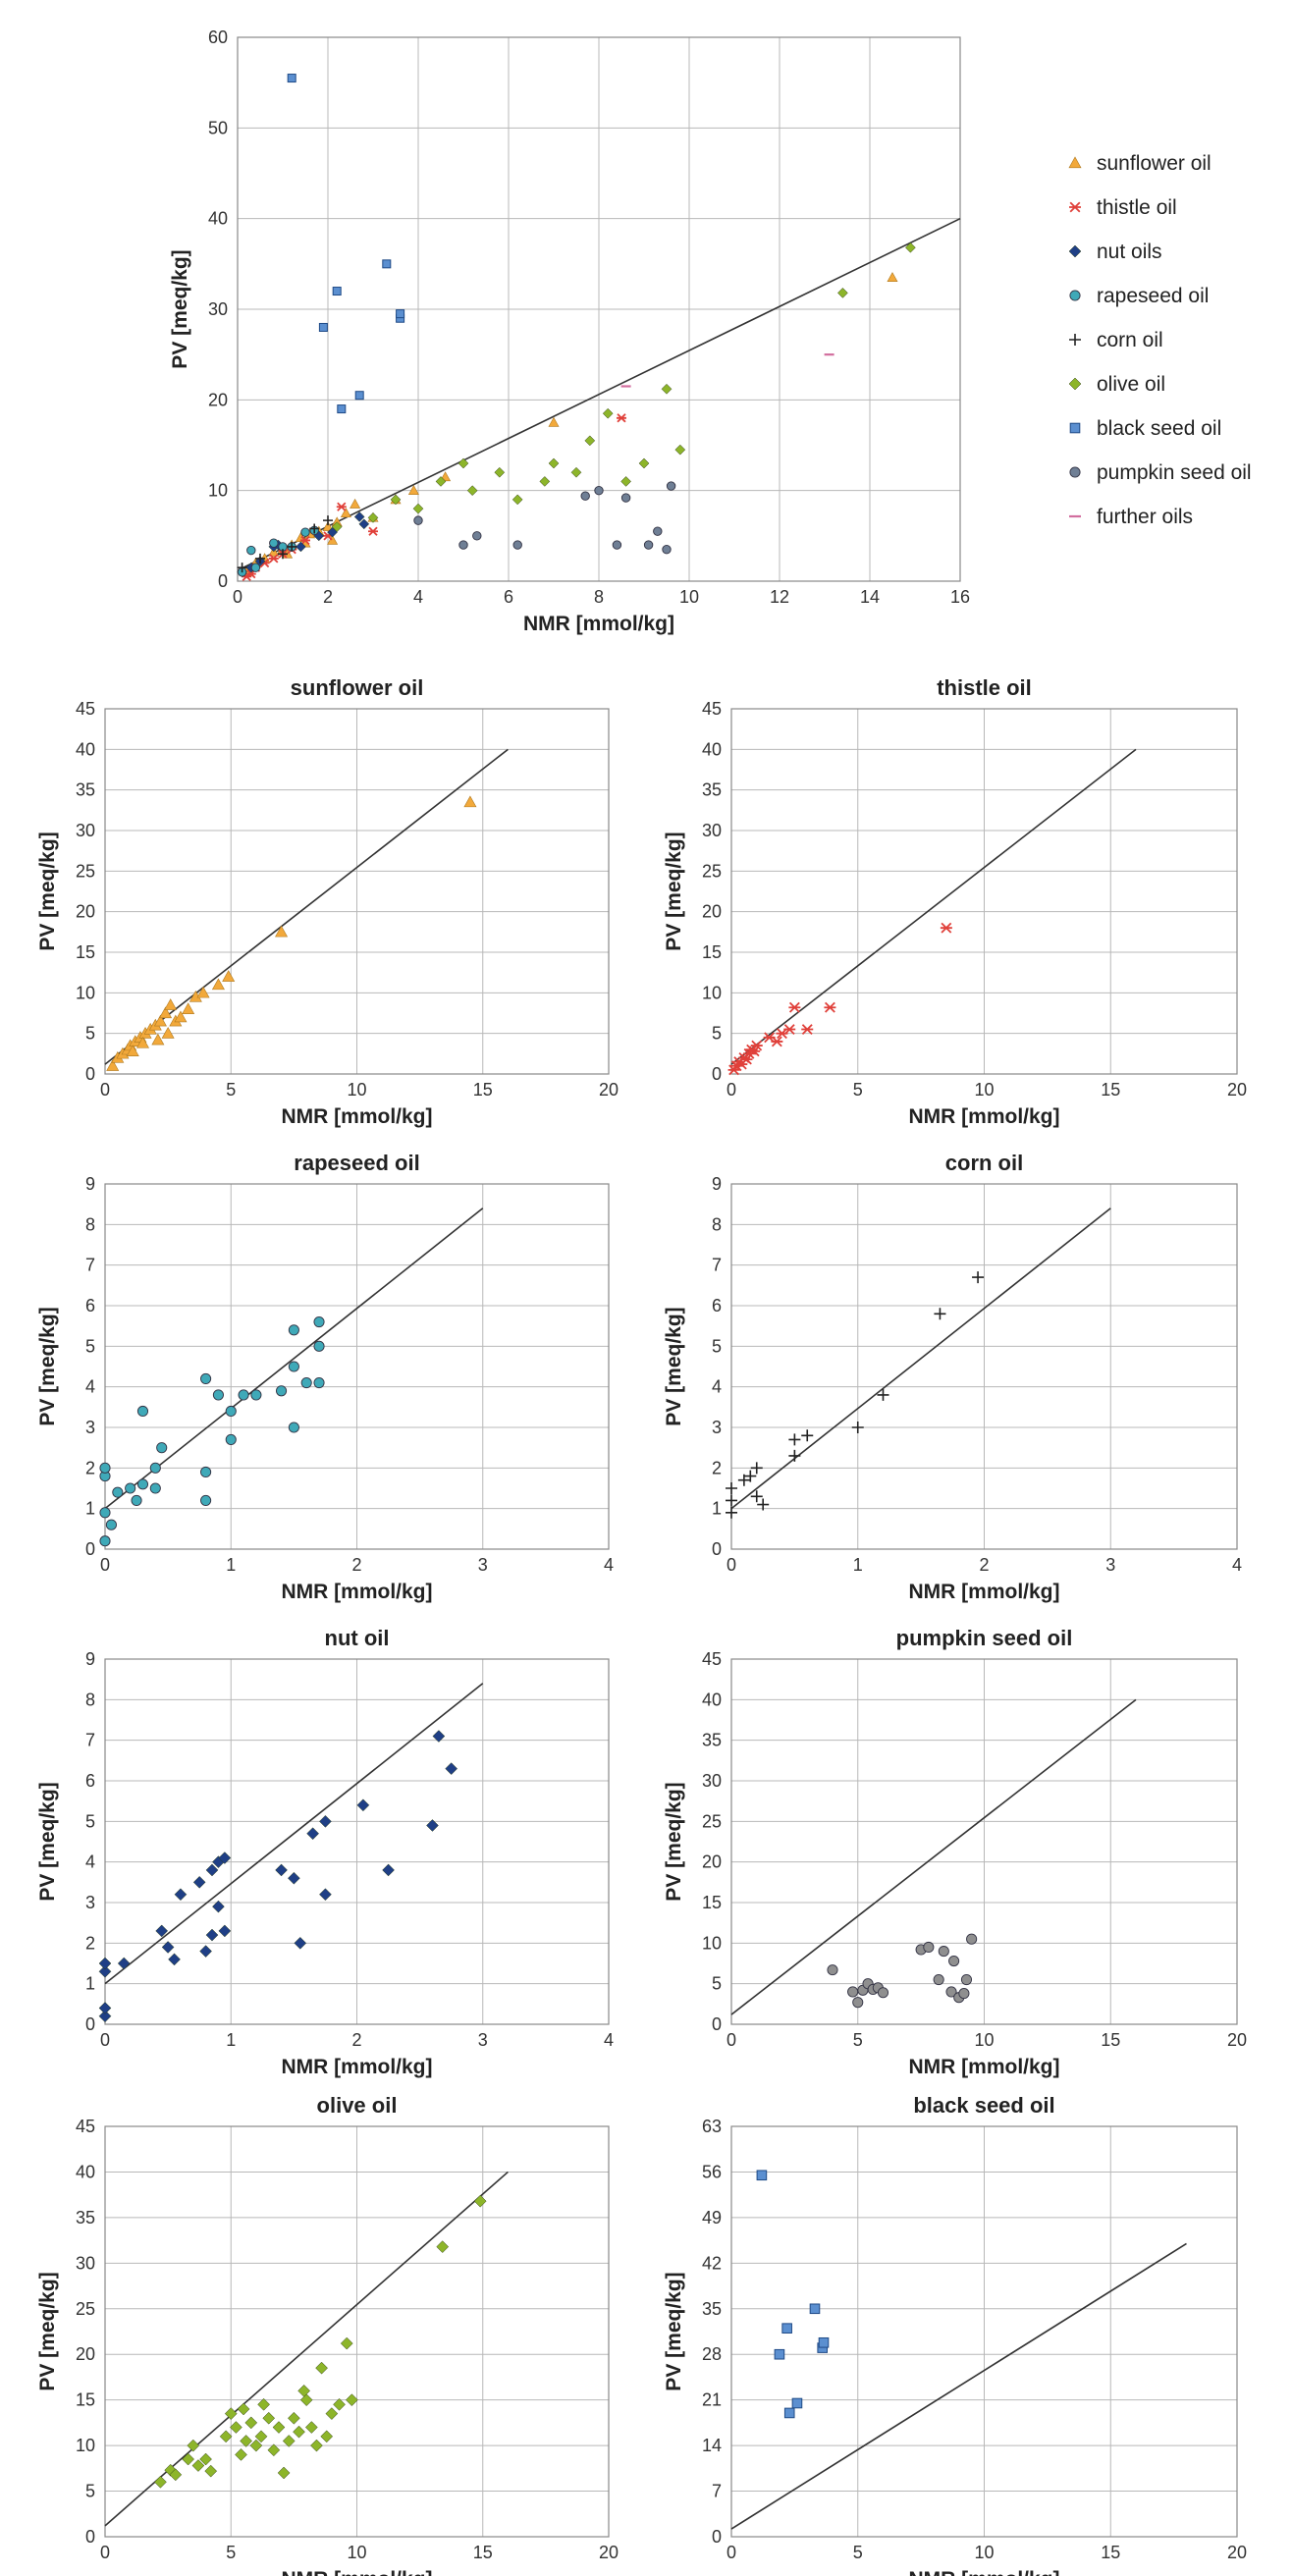  Describe the element at coordinates (90, 1659) in the screenshot. I see `y-tick-label: 9` at that location.